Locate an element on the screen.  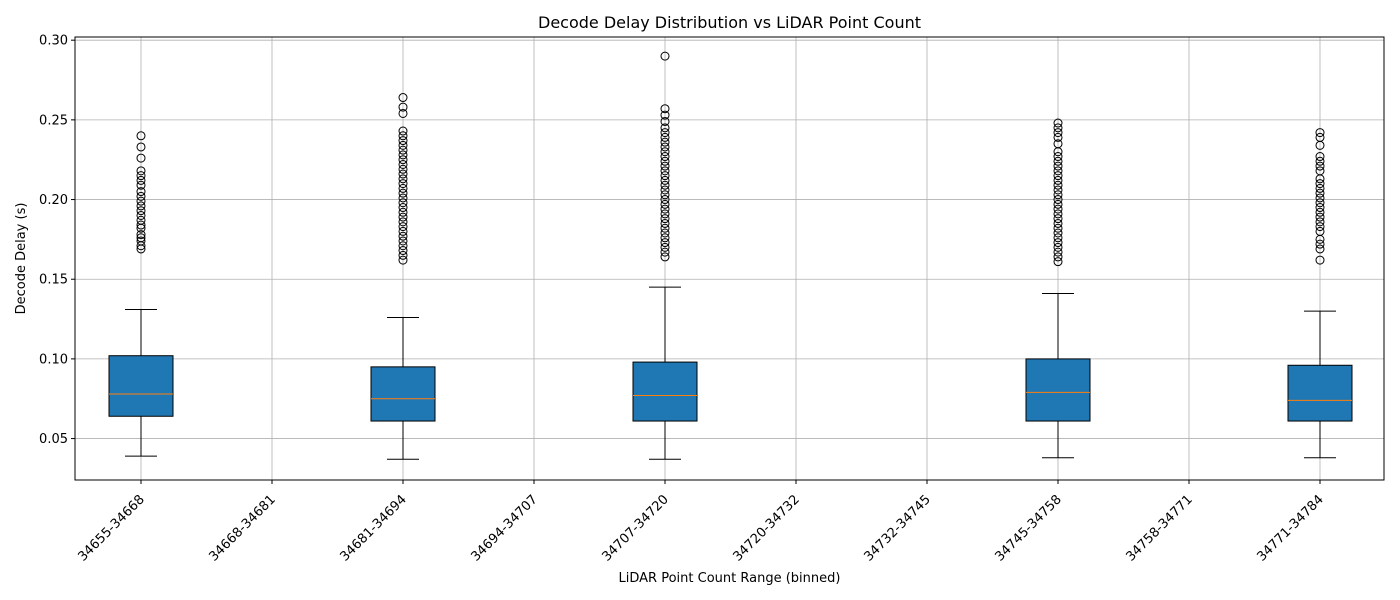
x-tick-label: 34694-34707 is located at coordinates (504, 528).